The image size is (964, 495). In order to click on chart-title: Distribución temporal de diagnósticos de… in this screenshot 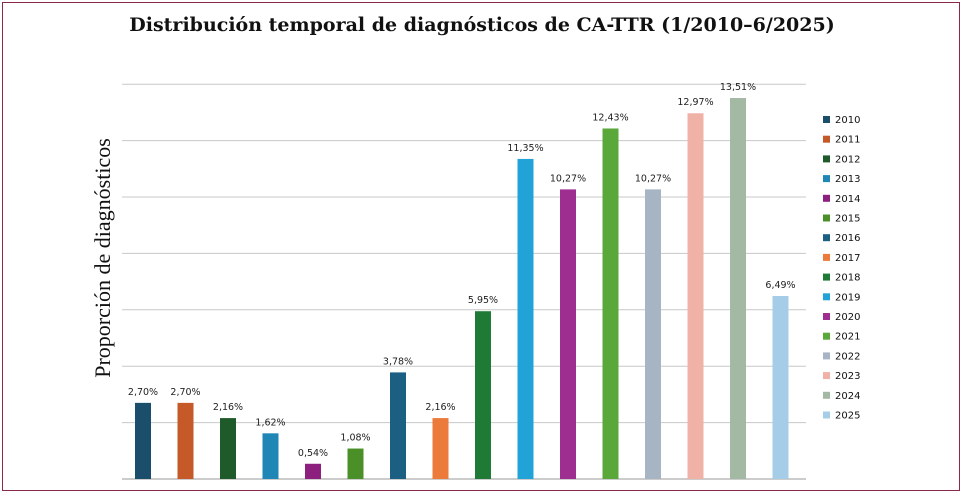, I will do `click(482, 25)`.